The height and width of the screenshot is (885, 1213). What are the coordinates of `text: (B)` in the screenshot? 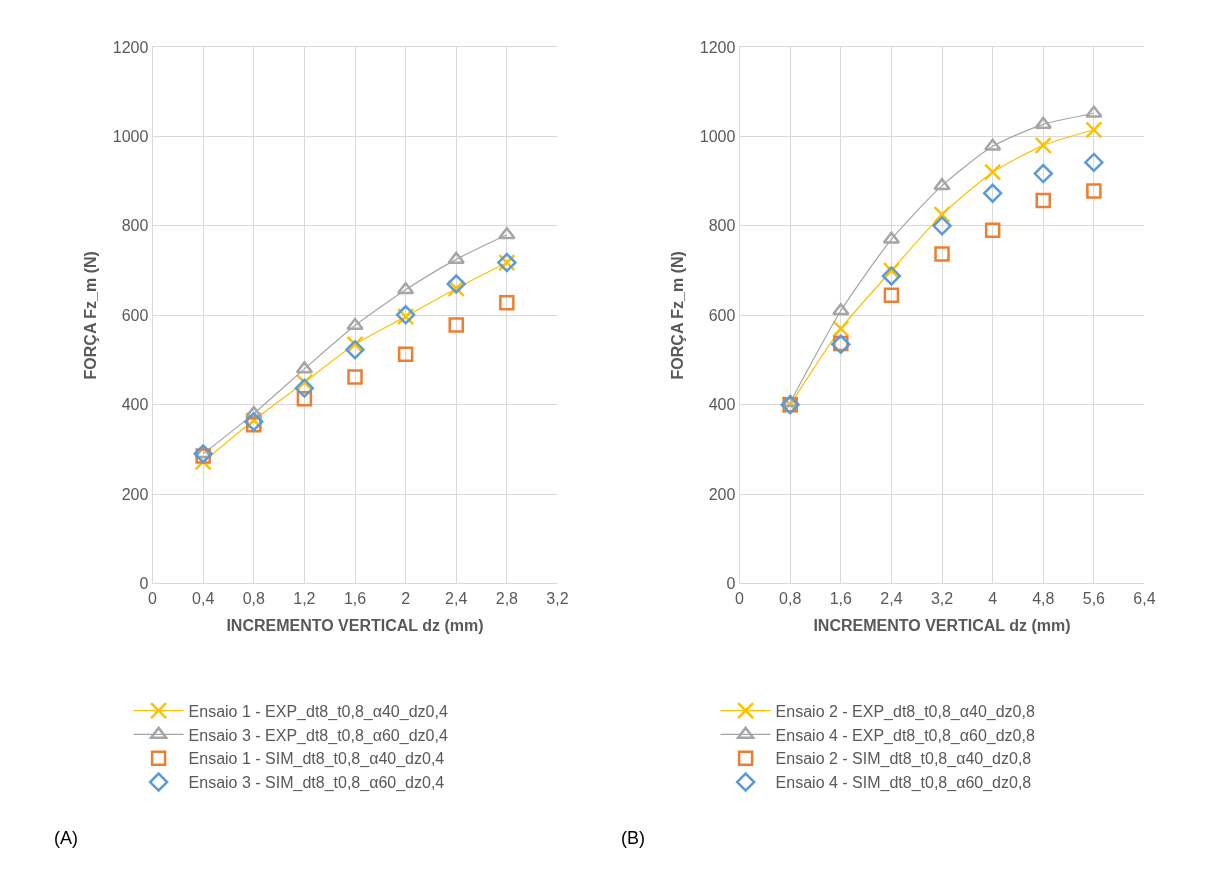 It's located at (633, 838).